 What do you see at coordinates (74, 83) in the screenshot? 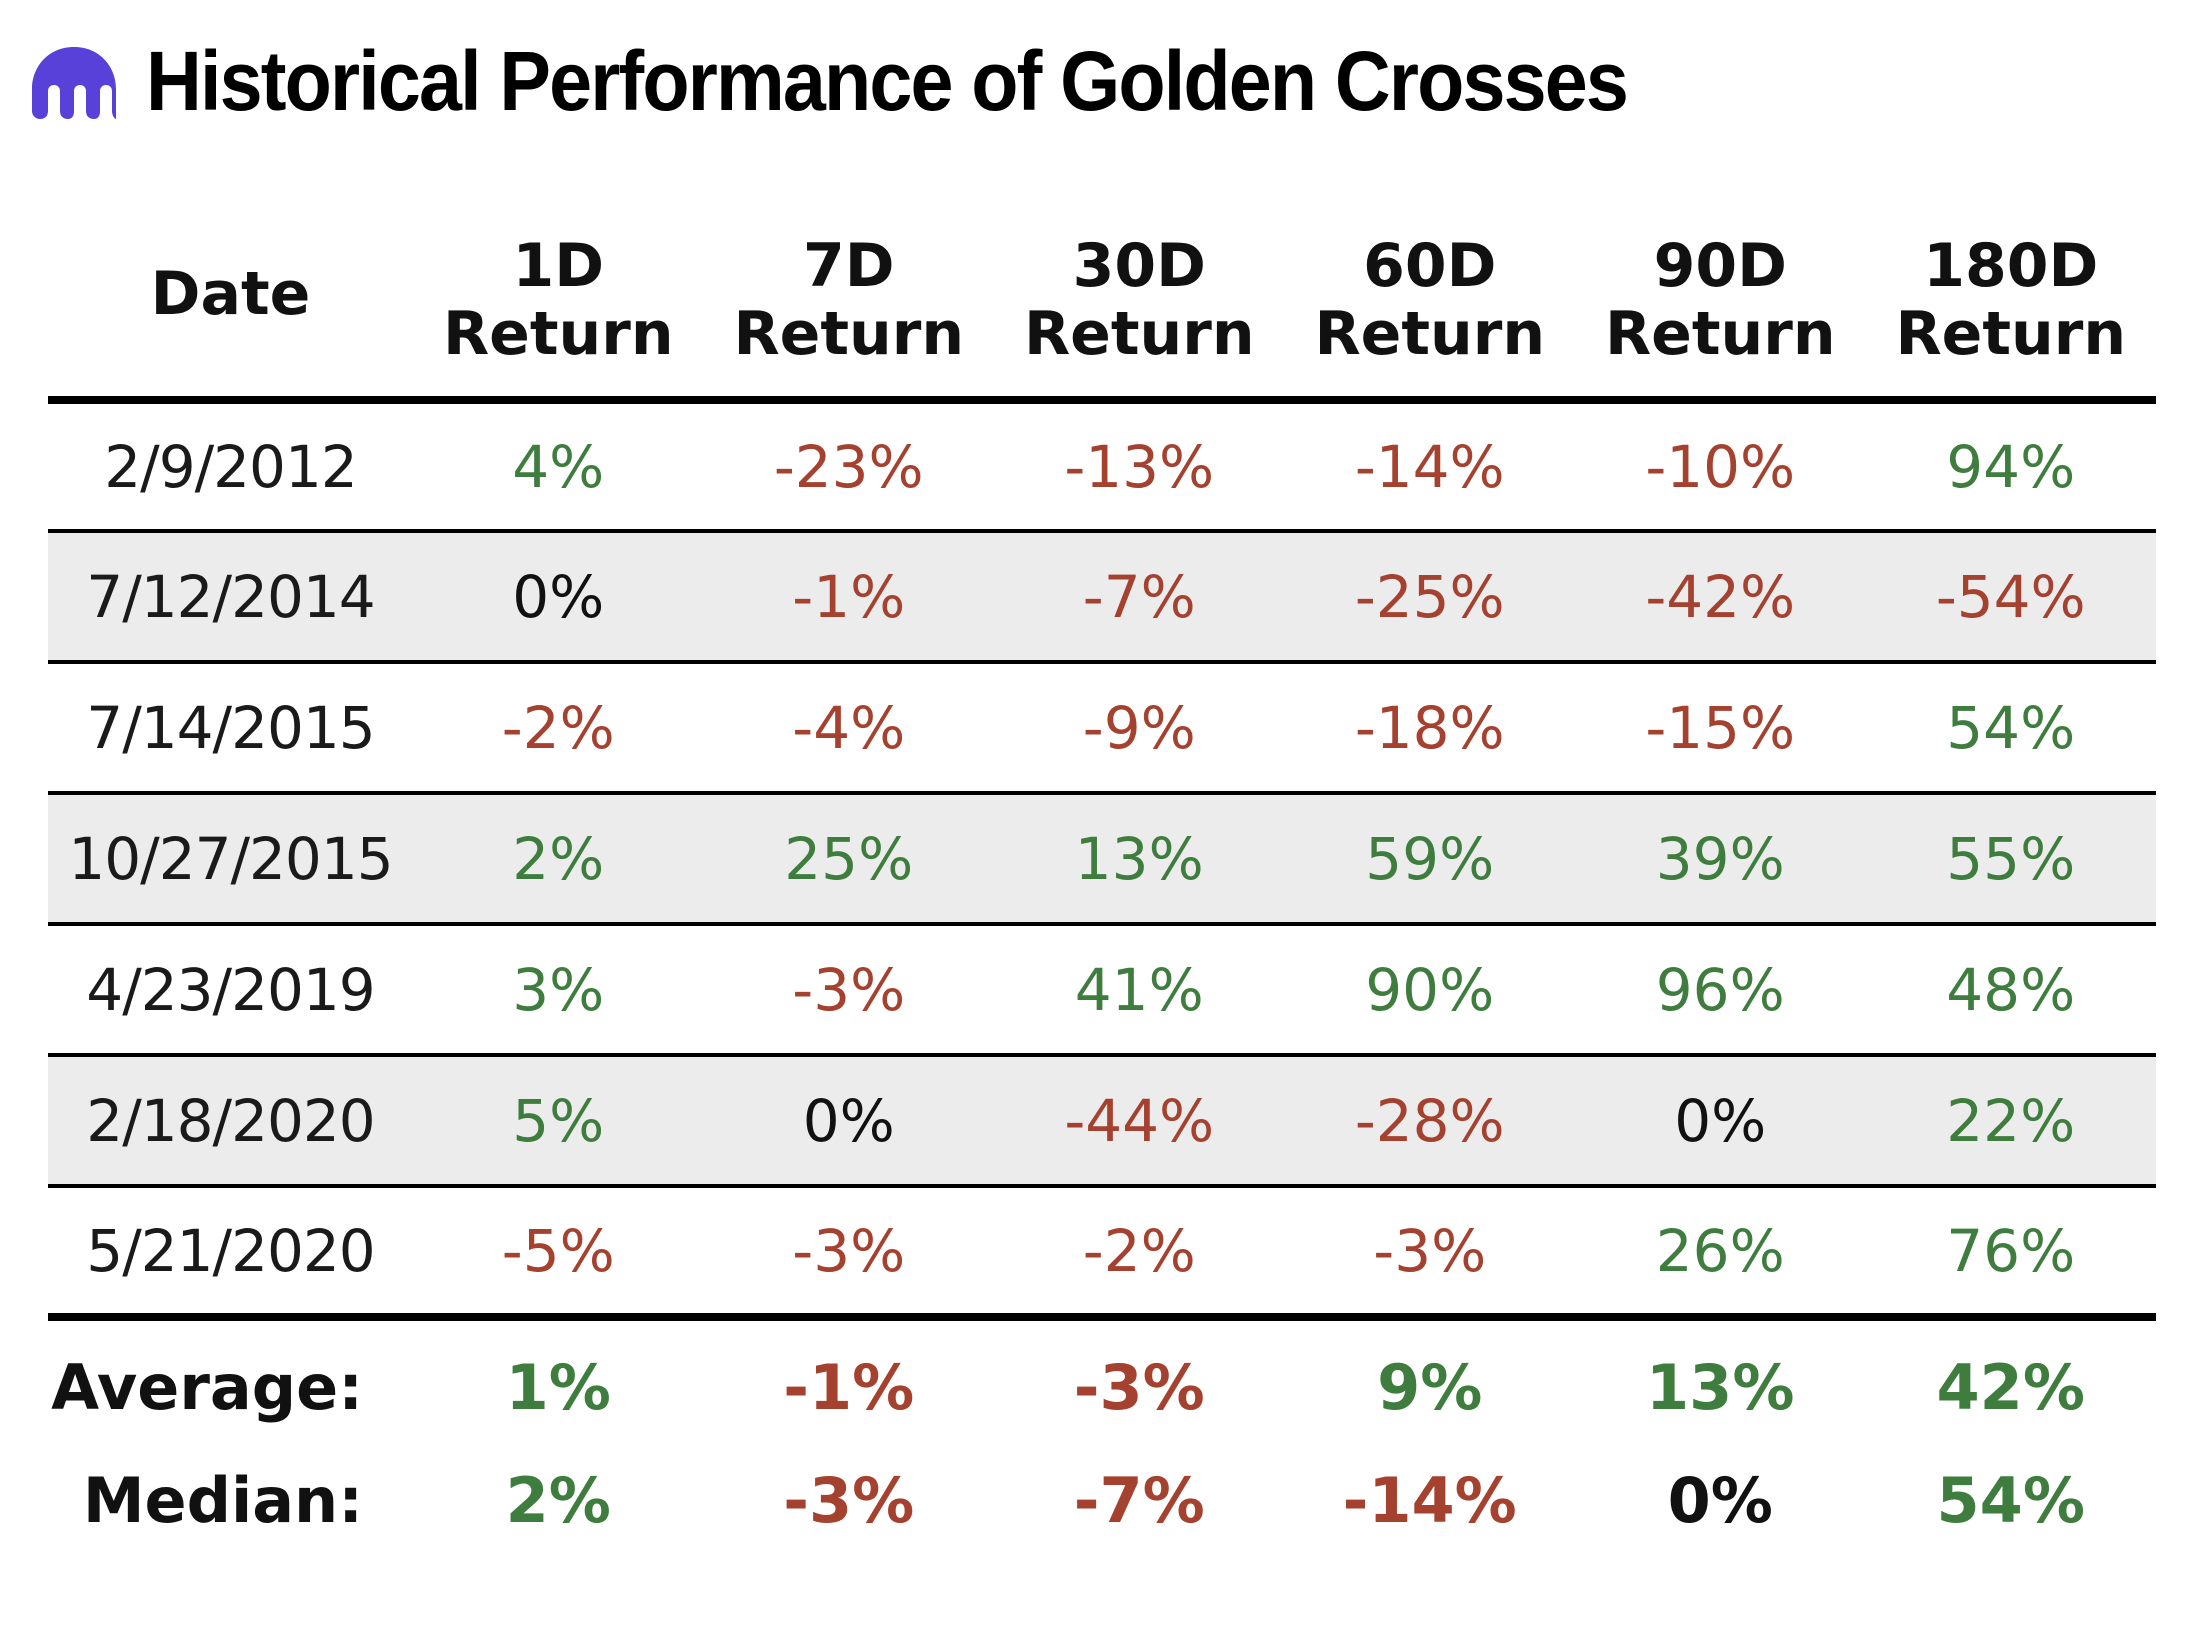
I see `kraken-logo-icon` at bounding box center [74, 83].